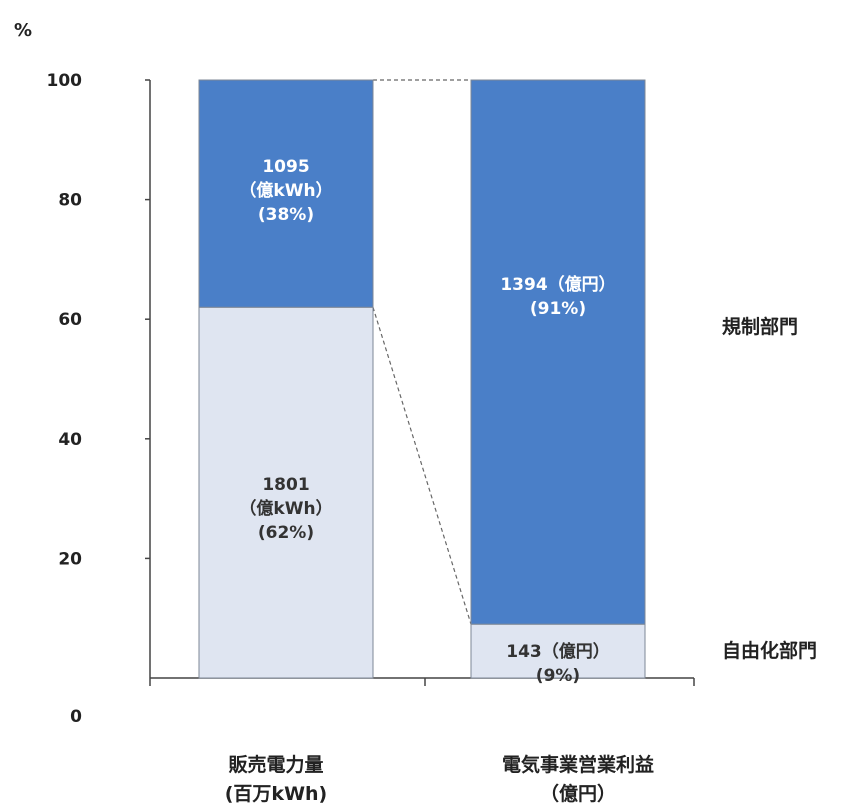  I want to click on category-label: (百万kWh), so click(276, 794).